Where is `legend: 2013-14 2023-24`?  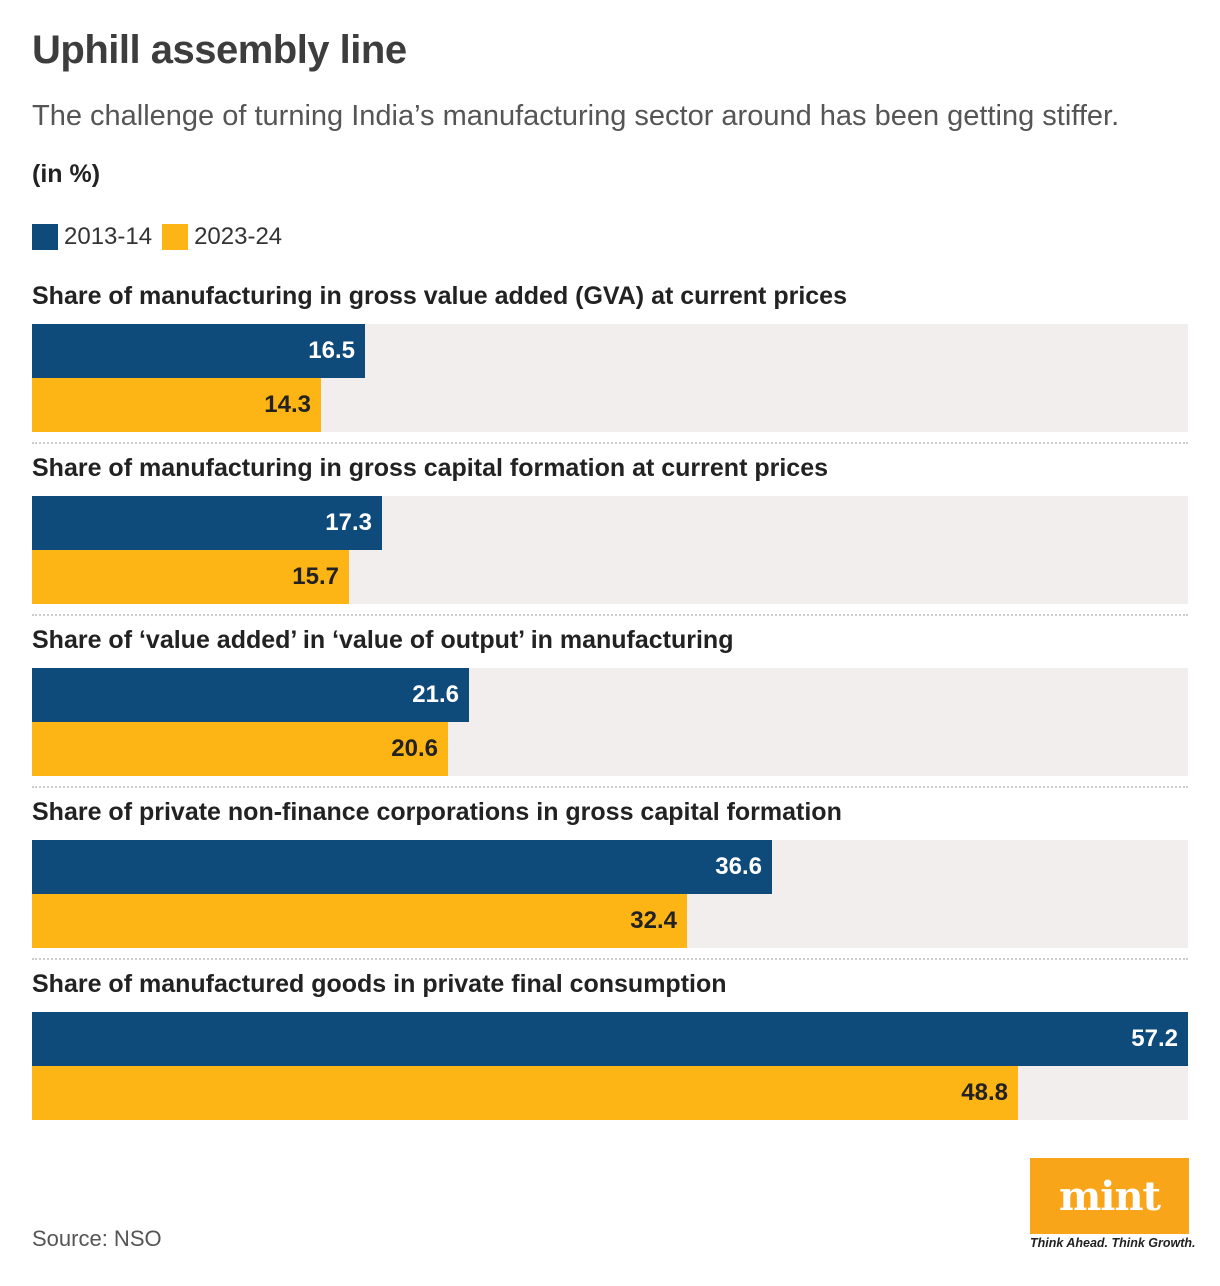
legend: 2013-14 2023-24 is located at coordinates (162, 237).